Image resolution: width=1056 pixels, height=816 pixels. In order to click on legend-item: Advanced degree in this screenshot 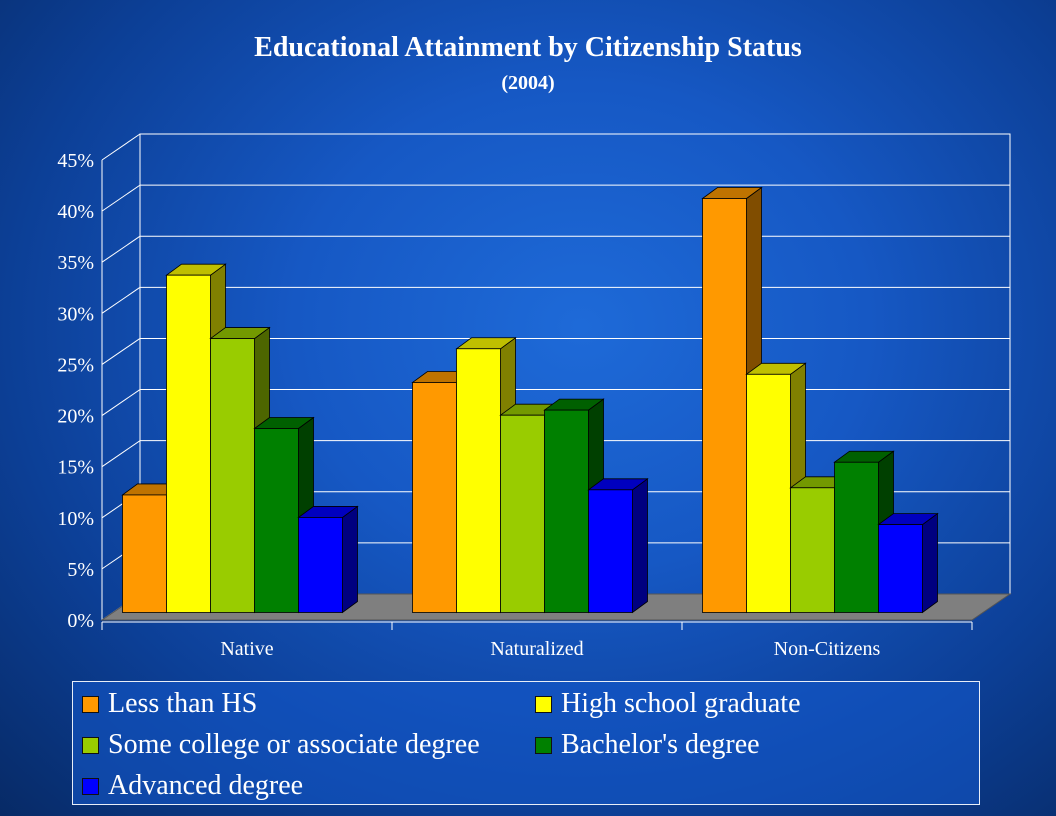, I will do `click(192, 786)`.